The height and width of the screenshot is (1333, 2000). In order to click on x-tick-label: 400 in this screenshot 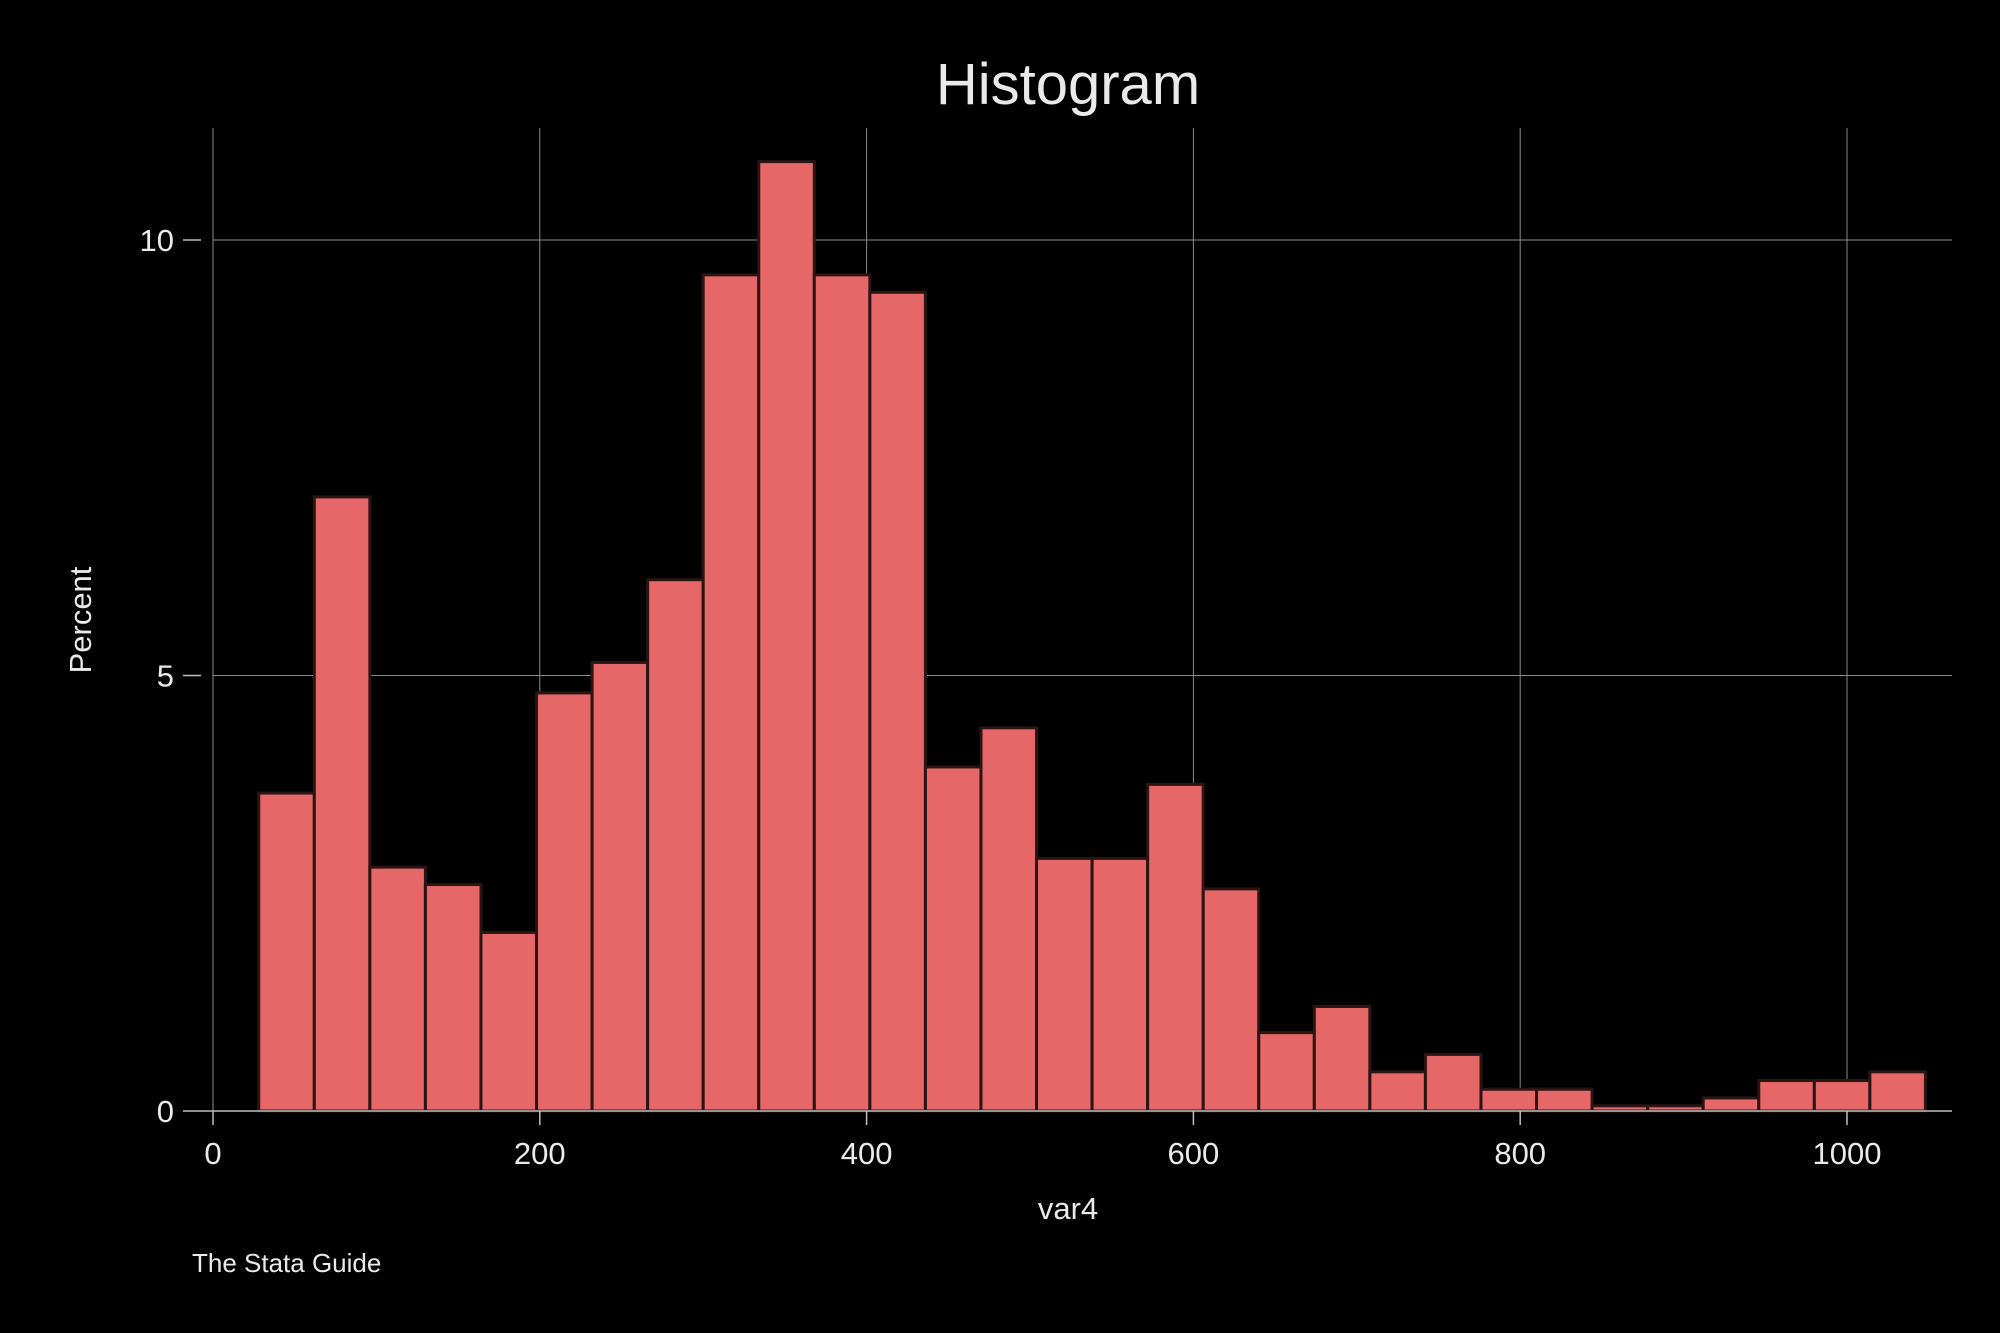, I will do `click(867, 1153)`.